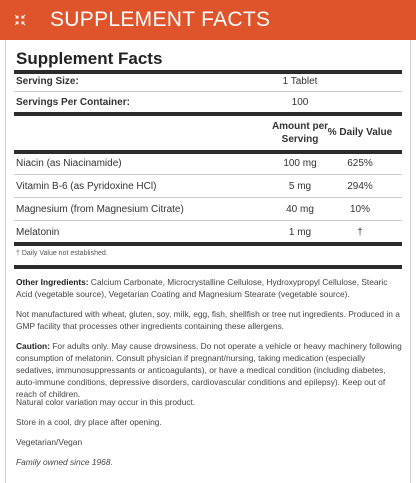 The width and height of the screenshot is (416, 483). I want to click on nutrient-amount: 40 mg, so click(300, 209).